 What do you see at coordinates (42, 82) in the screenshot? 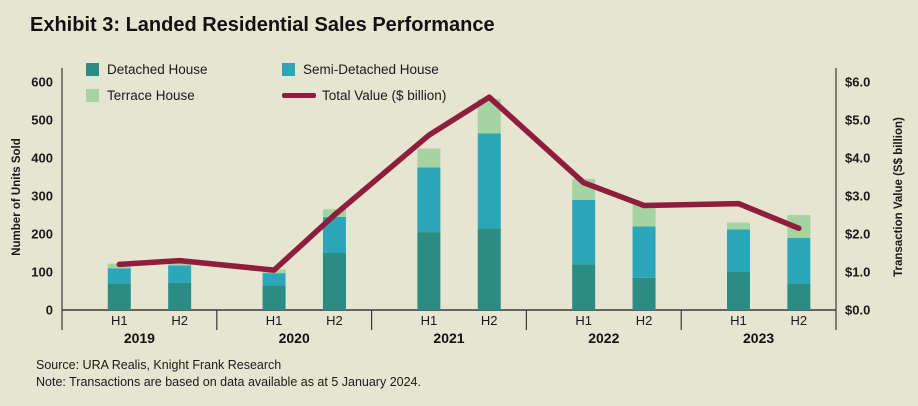
I see `left-tick-label: 600` at bounding box center [42, 82].